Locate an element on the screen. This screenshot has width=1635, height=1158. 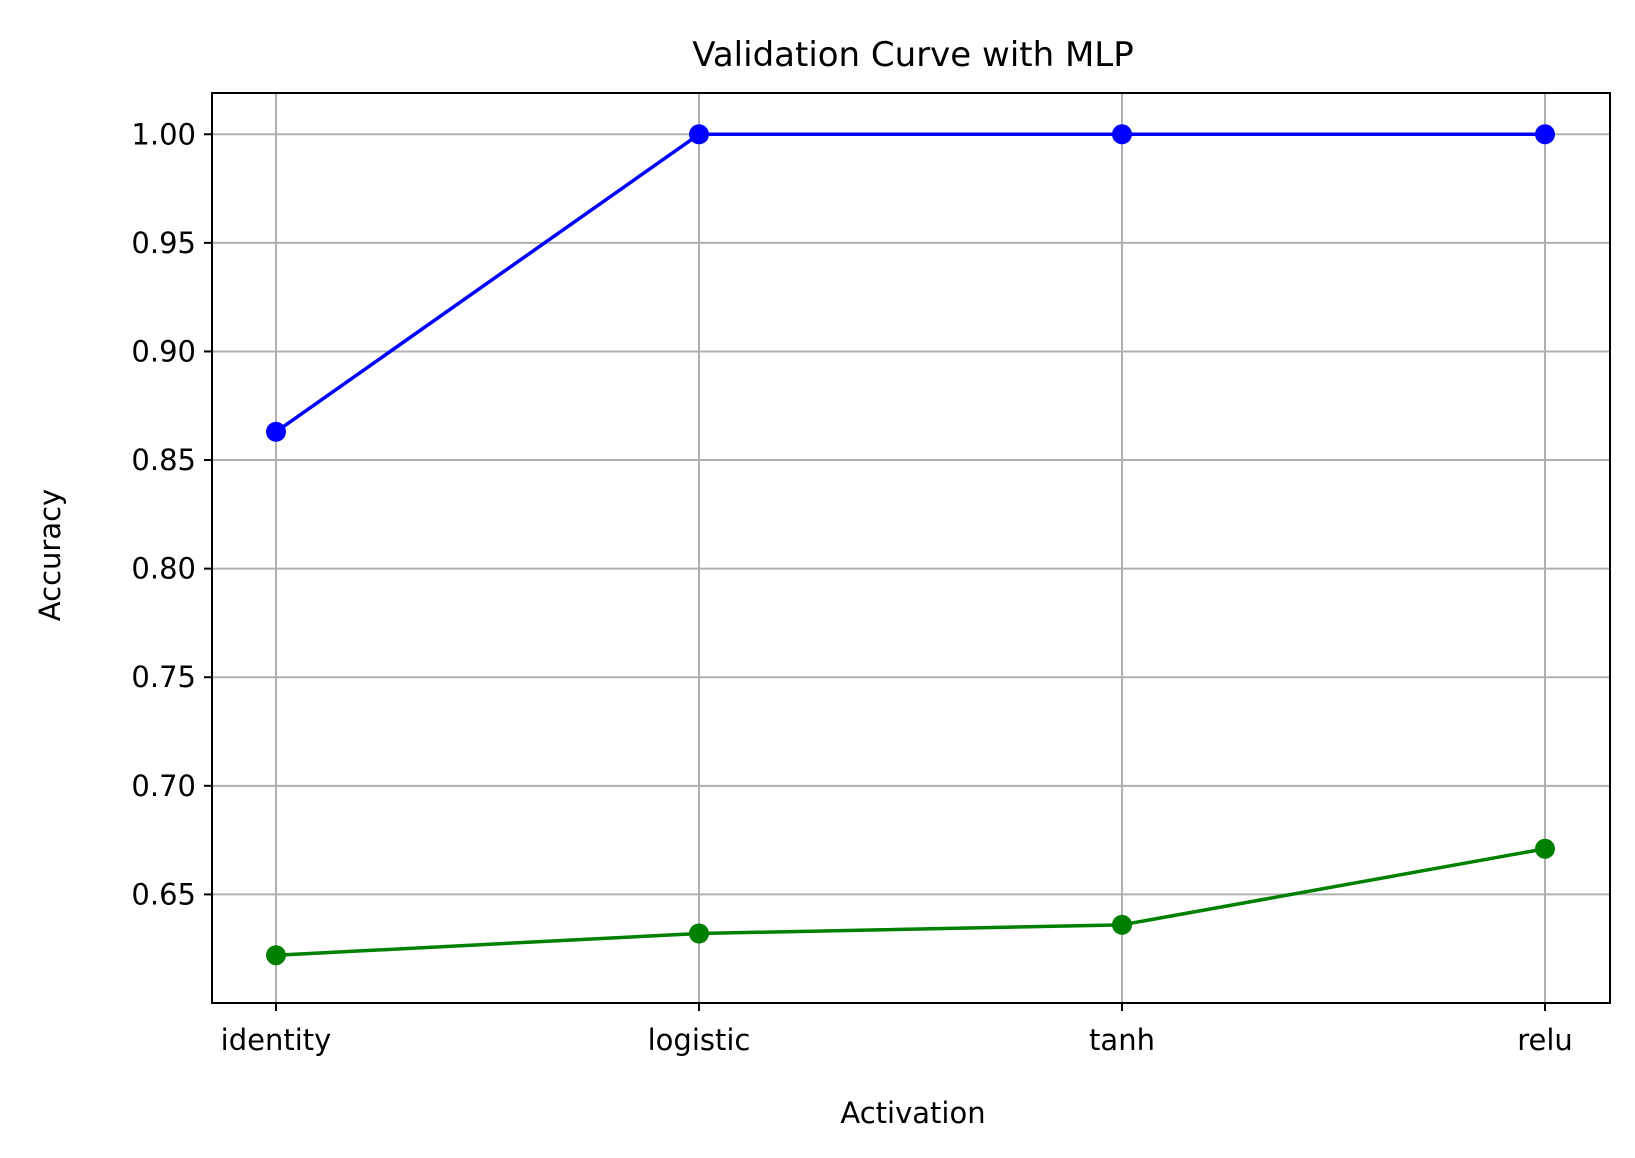
x-tick-label: identity is located at coordinates (276, 1040).